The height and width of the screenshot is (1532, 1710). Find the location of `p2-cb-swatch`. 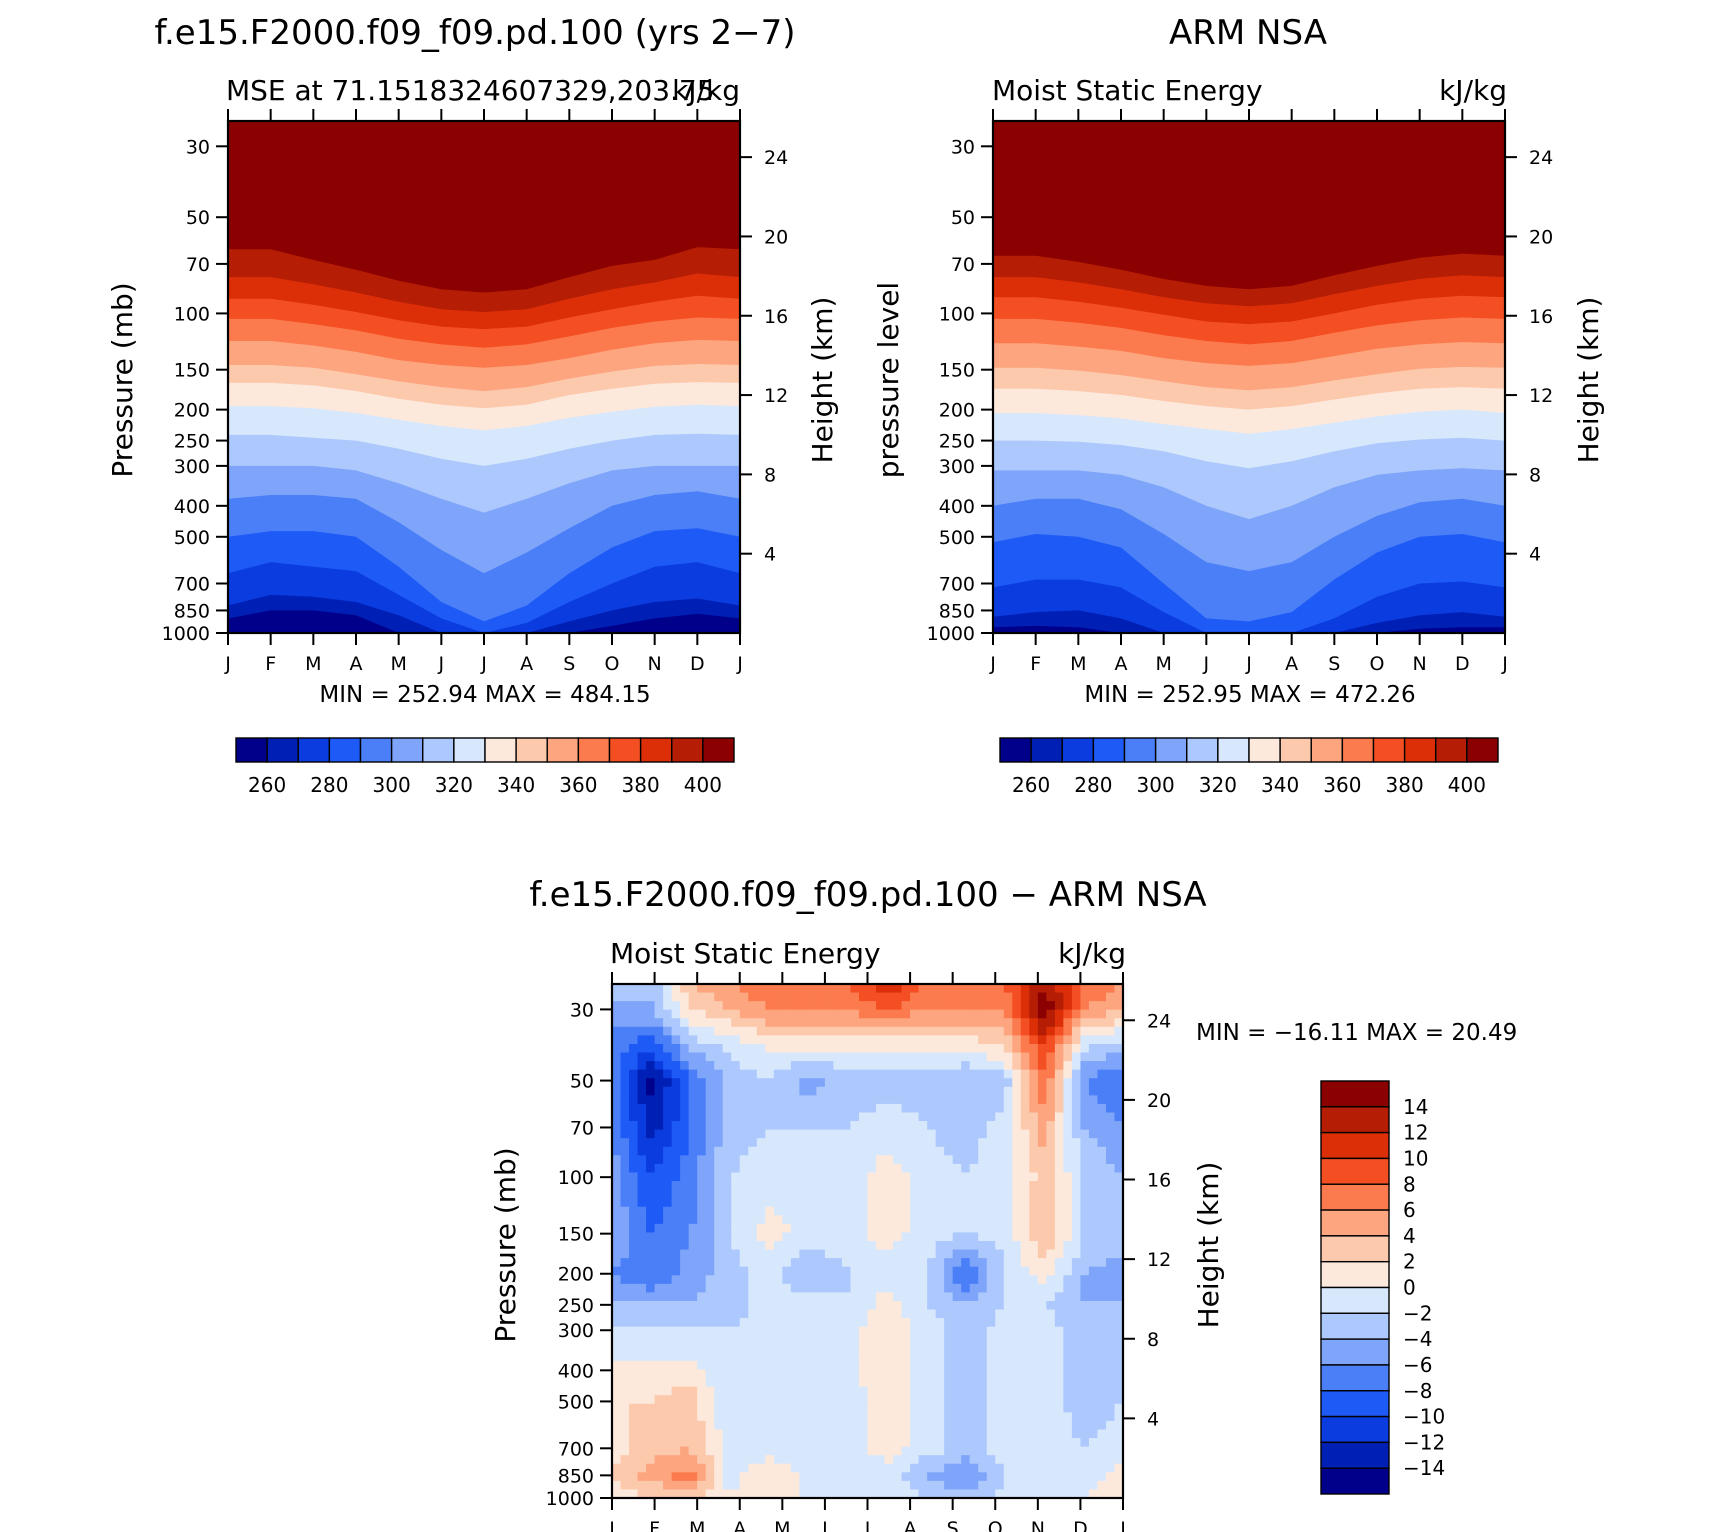

p2-cb-swatch is located at coordinates (1015, 750).